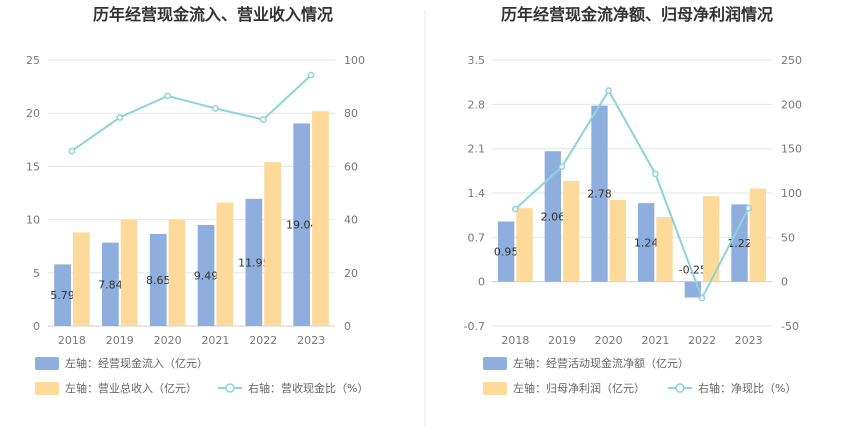  What do you see at coordinates (474, 326) in the screenshot?
I see `left-tick-label: -0.7` at bounding box center [474, 326].